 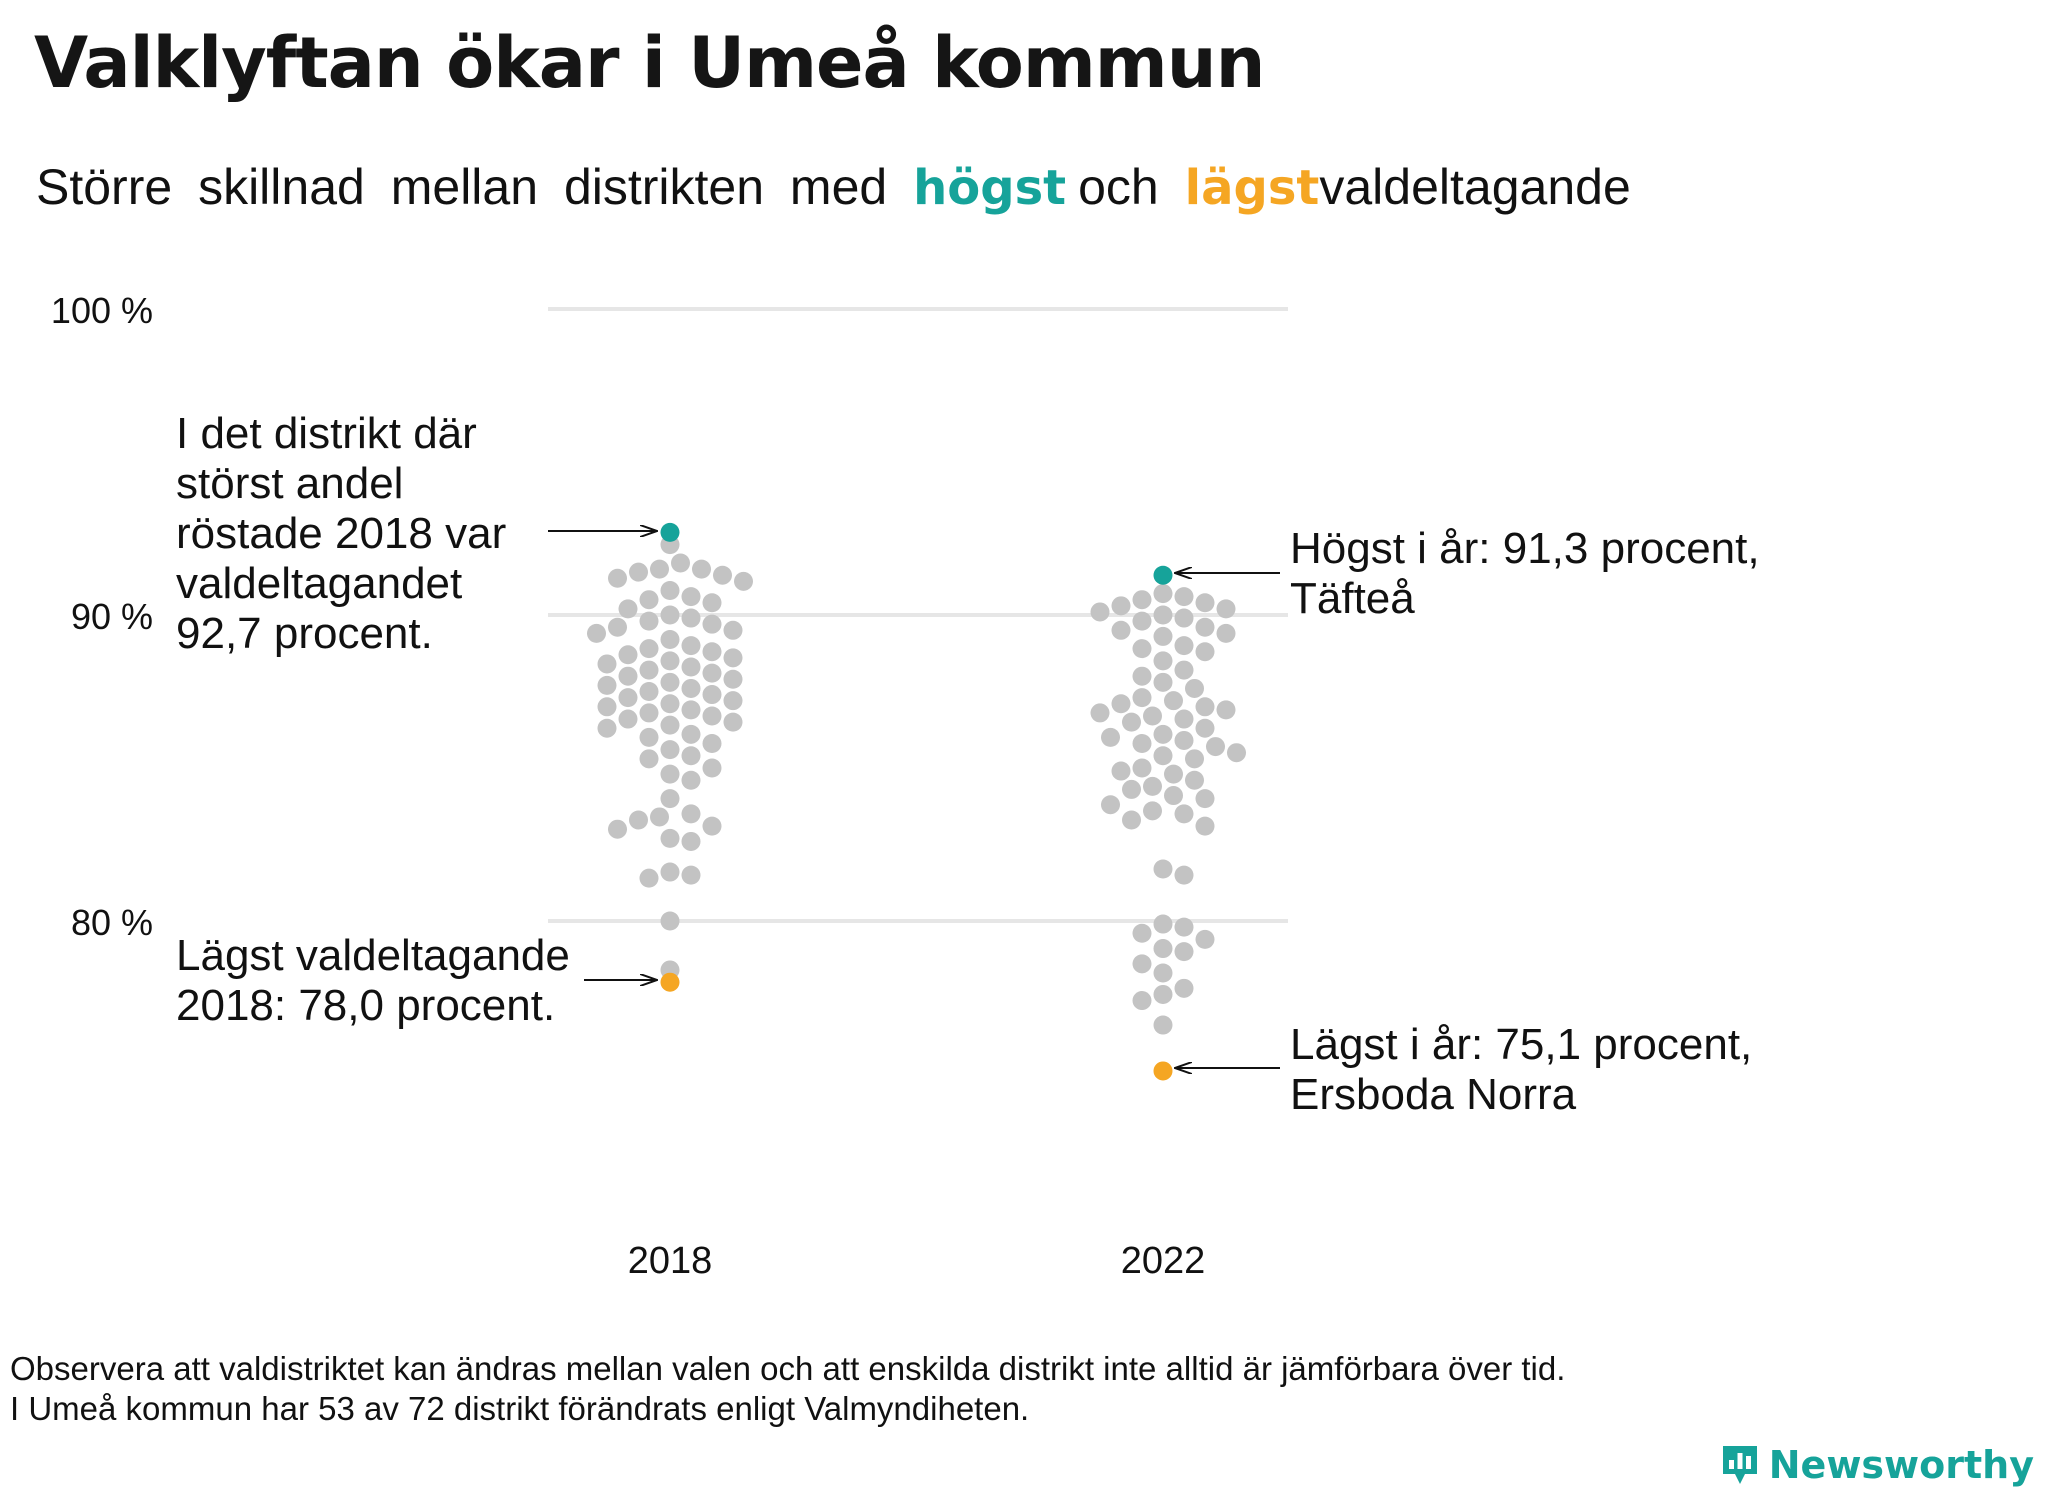 I want to click on subtitle-highest-label: högst, so click(x=990, y=188).